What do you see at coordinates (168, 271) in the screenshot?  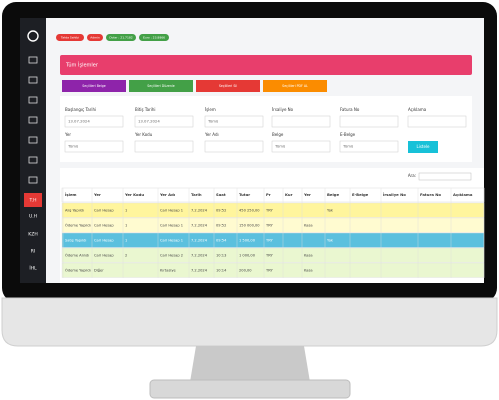 I see `table-cell: Kırtasiye` at bounding box center [168, 271].